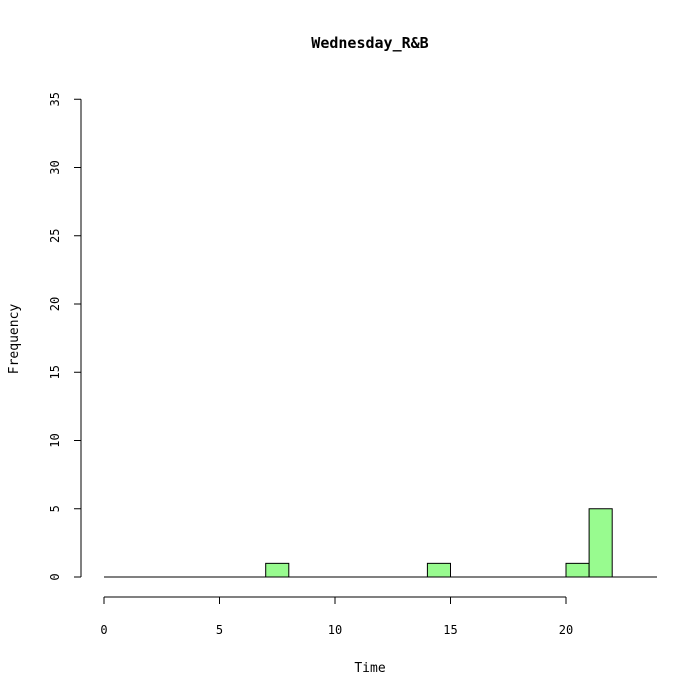 This screenshot has height=699, width=699. Describe the element at coordinates (380, 543) in the screenshot. I see `histogram-bars` at that location.